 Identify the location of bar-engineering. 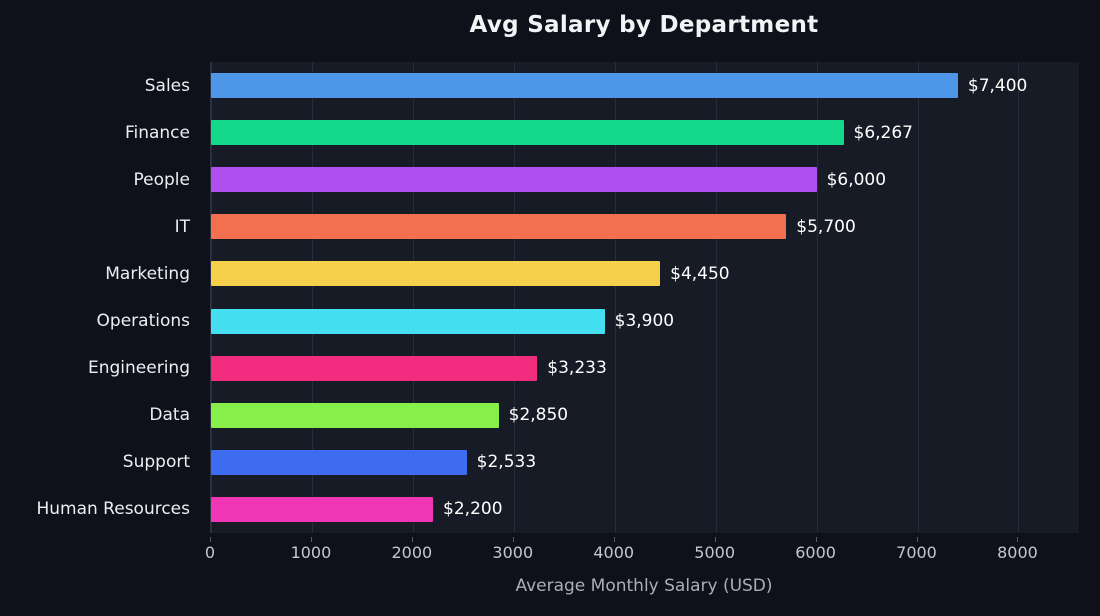
(374, 368).